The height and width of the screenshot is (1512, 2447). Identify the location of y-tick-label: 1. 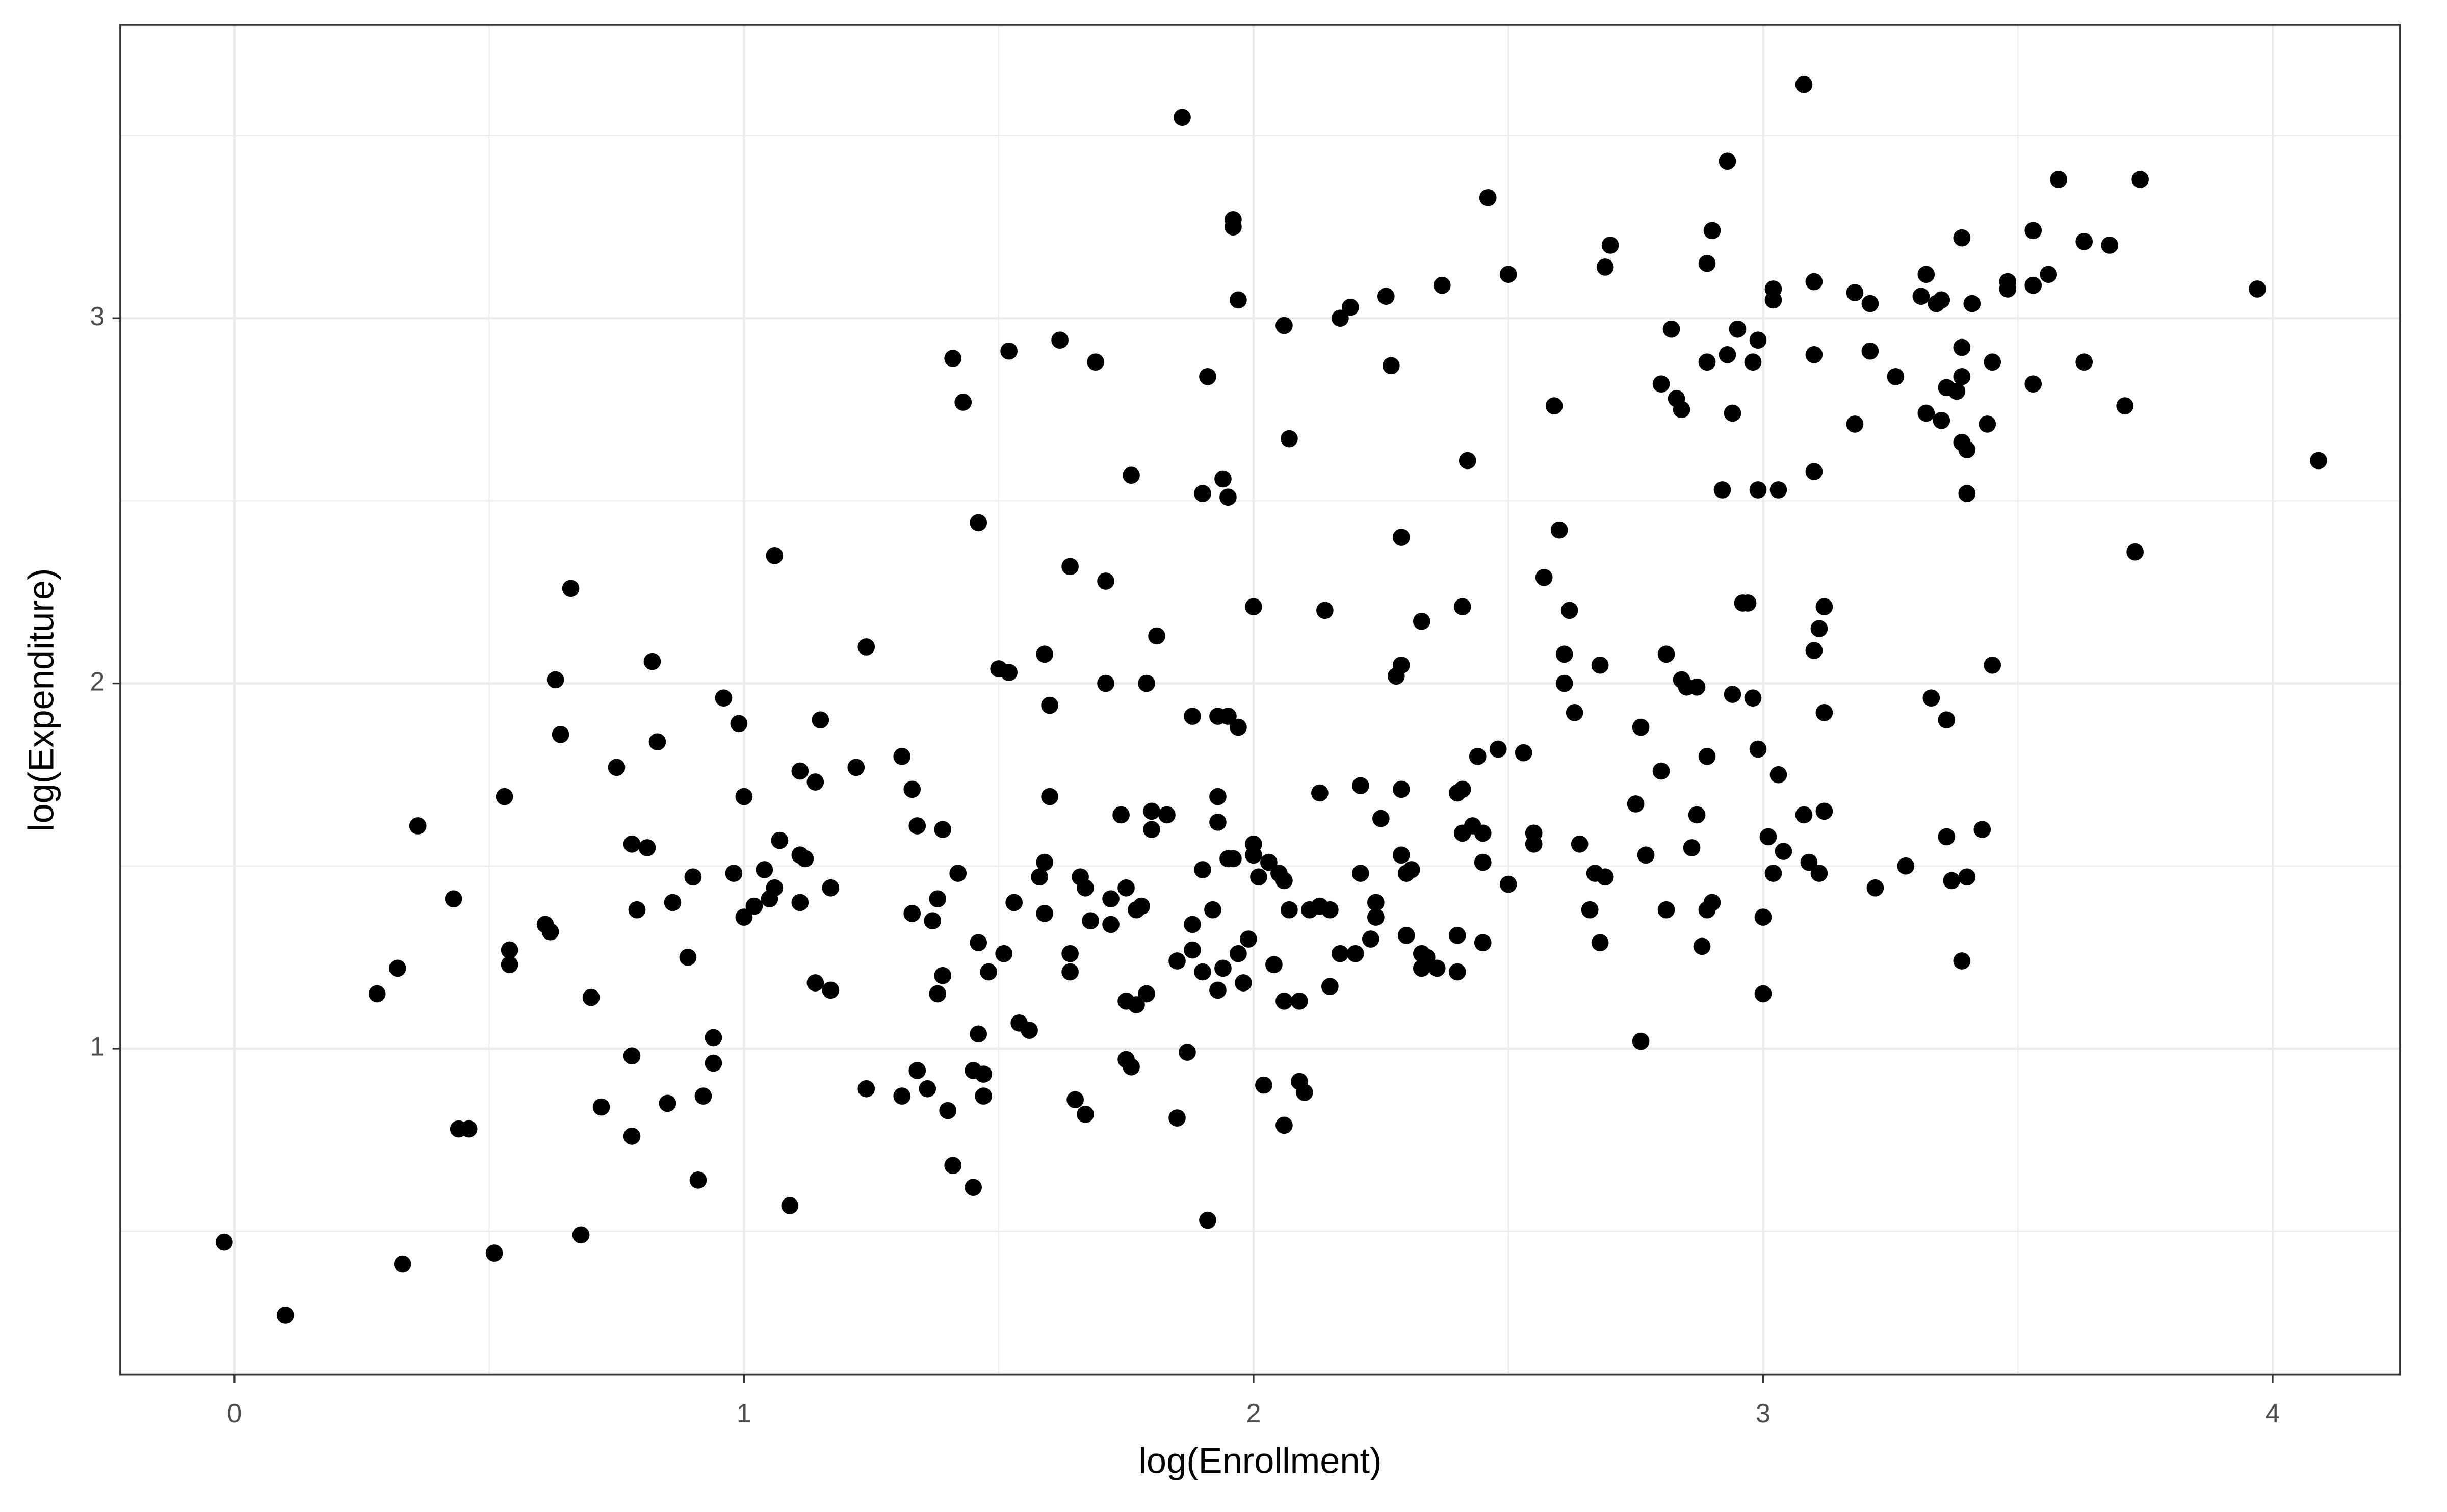
(97, 1047).